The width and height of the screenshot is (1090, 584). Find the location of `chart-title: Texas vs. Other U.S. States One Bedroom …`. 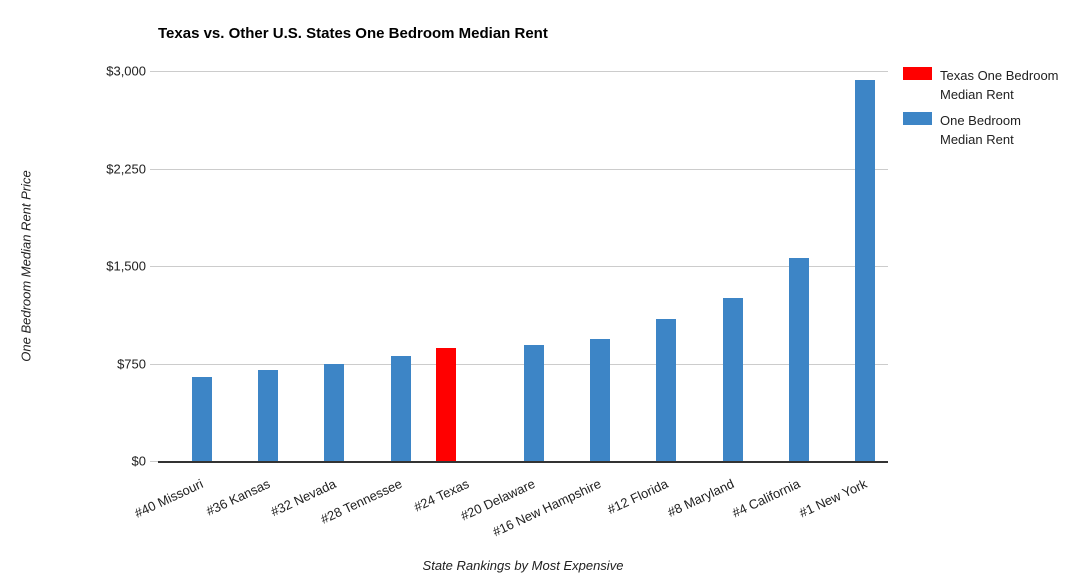

chart-title: Texas vs. Other U.S. States One Bedroom … is located at coordinates (353, 33).